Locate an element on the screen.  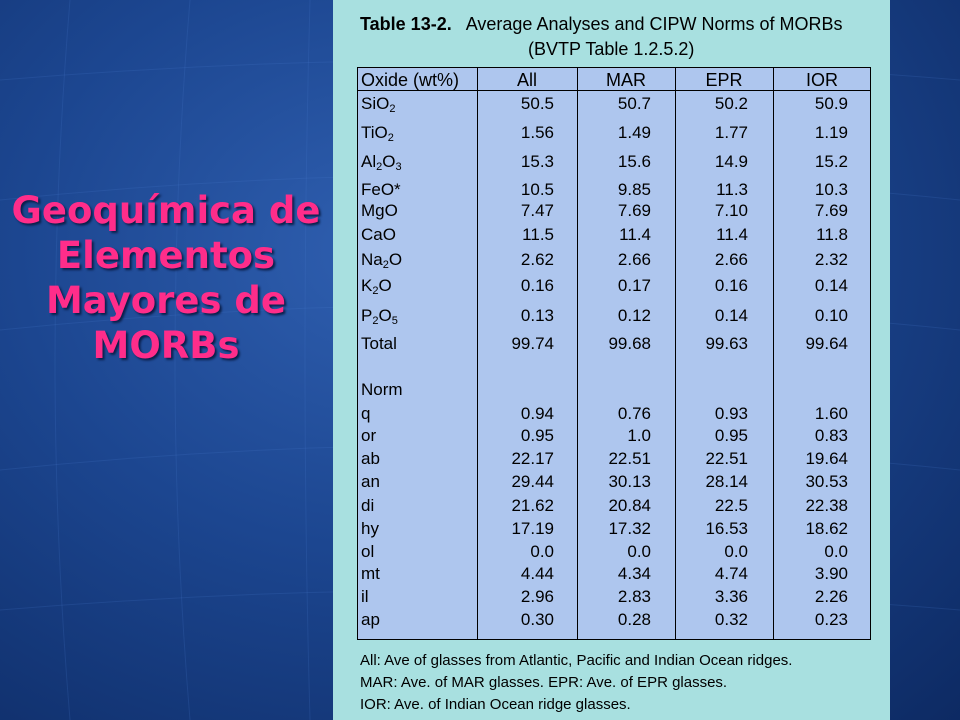
table-cell: 30.13 is located at coordinates (629, 481).